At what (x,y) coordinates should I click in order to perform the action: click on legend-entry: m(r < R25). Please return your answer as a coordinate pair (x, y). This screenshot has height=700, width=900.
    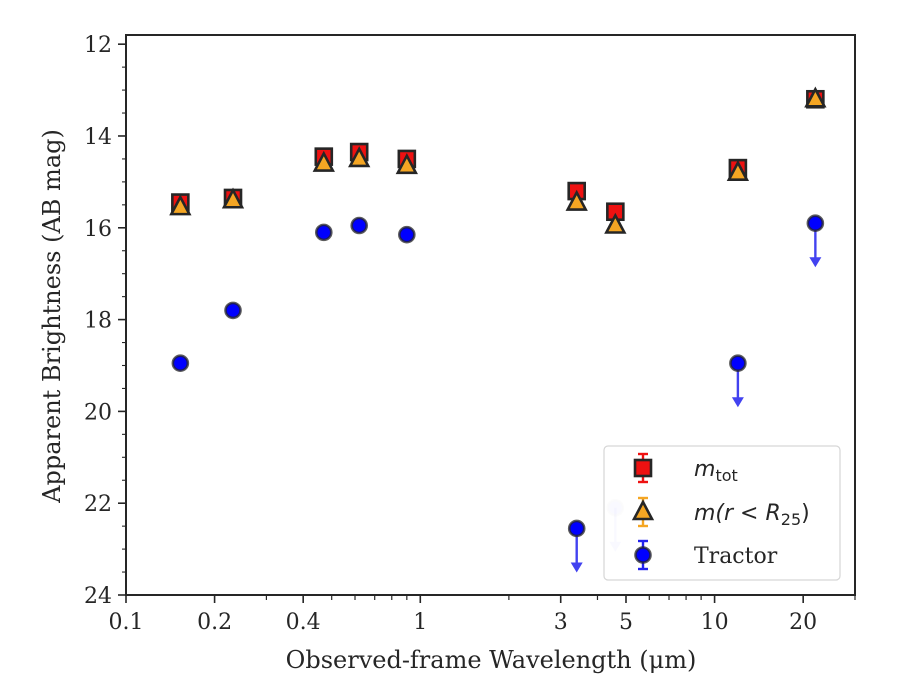
    Looking at the image, I should click on (720, 512).